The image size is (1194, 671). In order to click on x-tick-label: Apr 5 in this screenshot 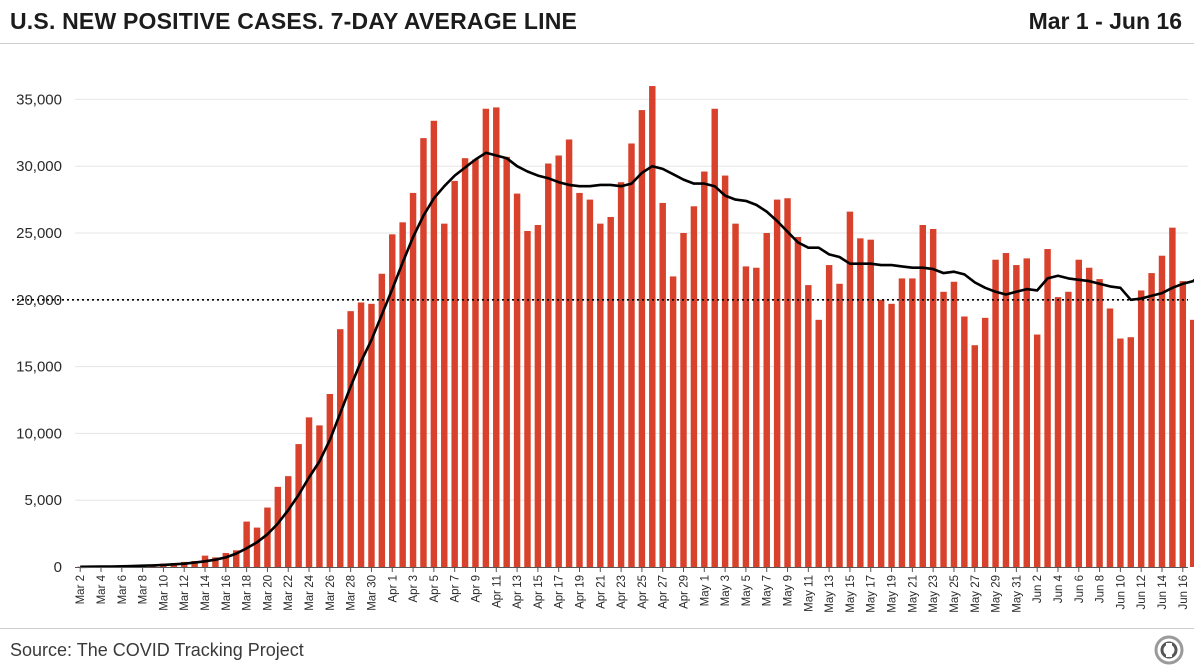, I will do `click(435, 589)`.